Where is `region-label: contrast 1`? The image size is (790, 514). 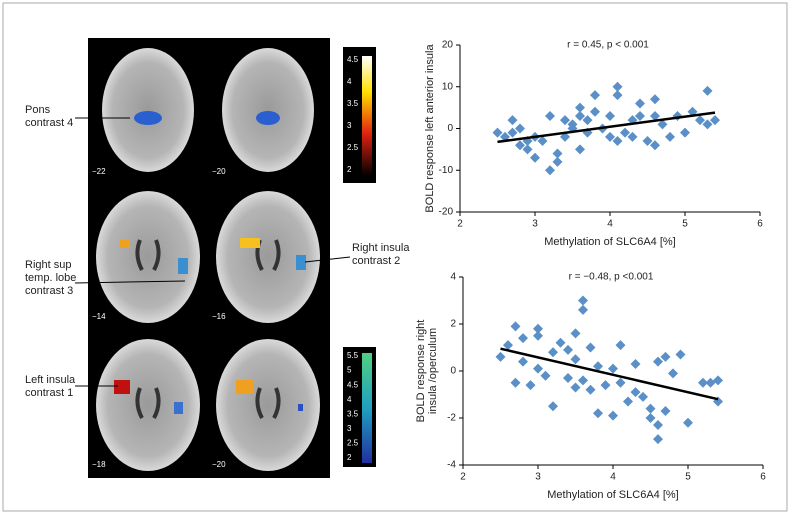 region-label: contrast 1 is located at coordinates (49, 393).